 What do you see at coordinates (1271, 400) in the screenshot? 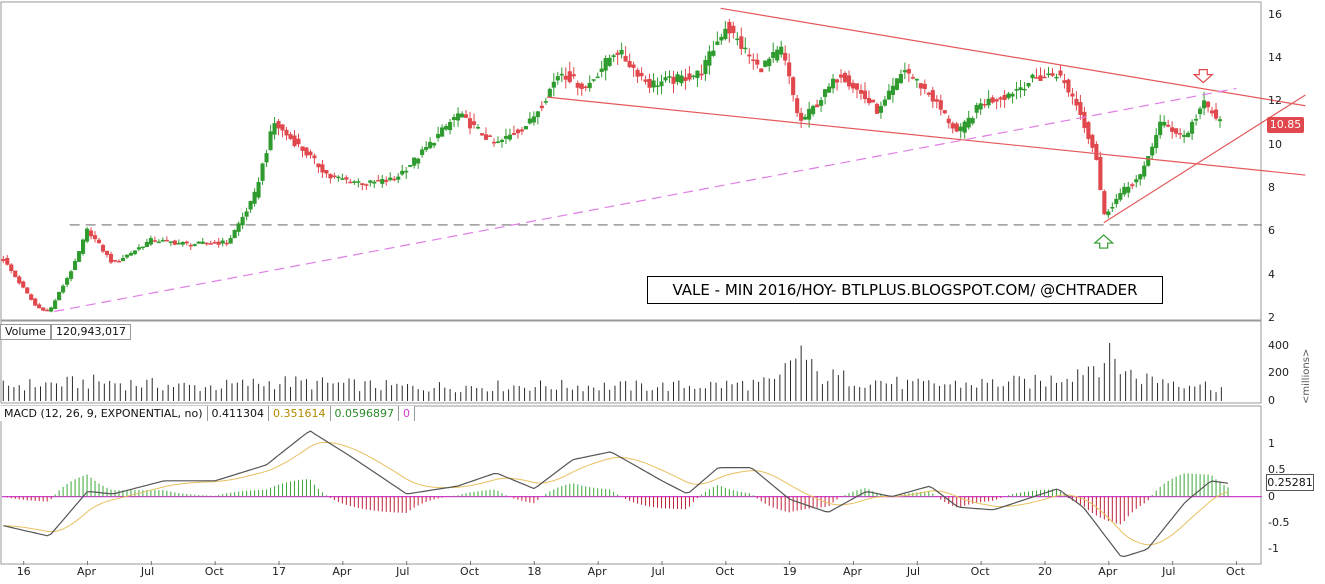
I see `volume-tick-label: 0` at bounding box center [1271, 400].